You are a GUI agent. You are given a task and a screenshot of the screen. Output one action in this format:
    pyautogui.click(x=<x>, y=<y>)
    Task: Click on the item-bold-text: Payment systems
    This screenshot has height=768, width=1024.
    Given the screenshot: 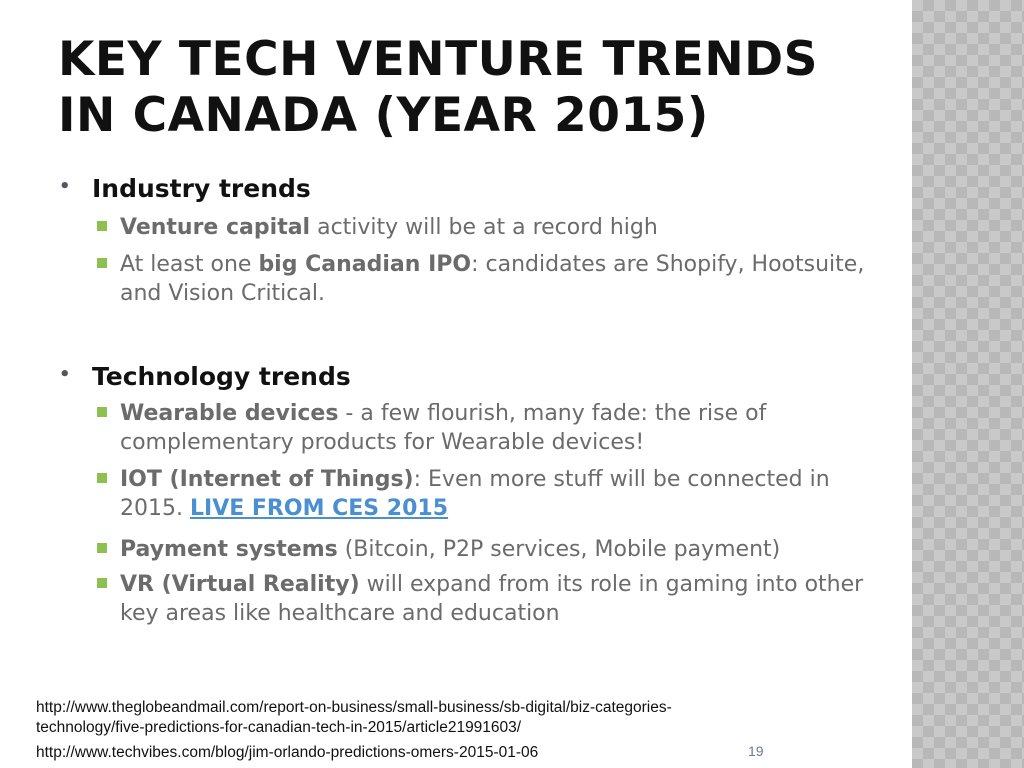 What is the action you would take?
    pyautogui.click(x=229, y=549)
    